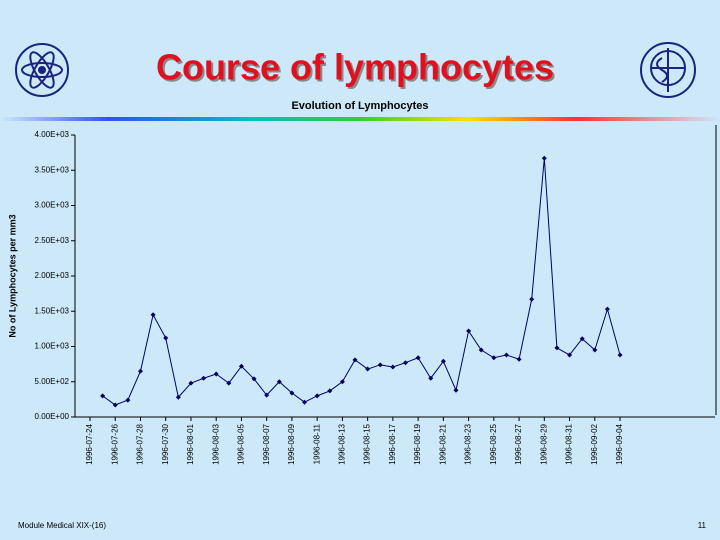 This screenshot has height=540, width=720. Describe the element at coordinates (442, 443) in the screenshot. I see `x-tick-label: 1996-08-21` at that location.